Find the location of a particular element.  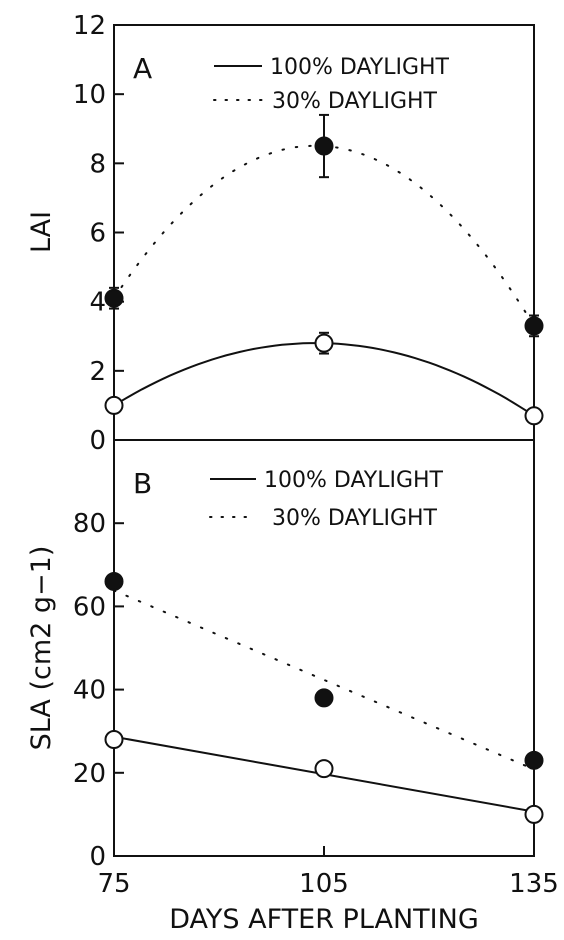

y-tick-label: 2 is located at coordinates (97, 372).